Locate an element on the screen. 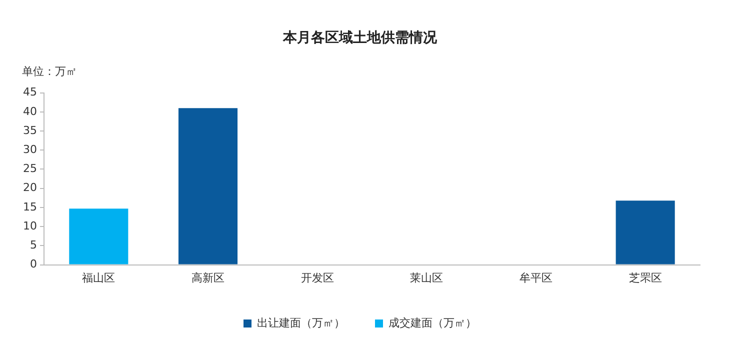 Image resolution: width=740 pixels, height=339 pixels. x-tick-label: 芝罘区 is located at coordinates (645, 277).